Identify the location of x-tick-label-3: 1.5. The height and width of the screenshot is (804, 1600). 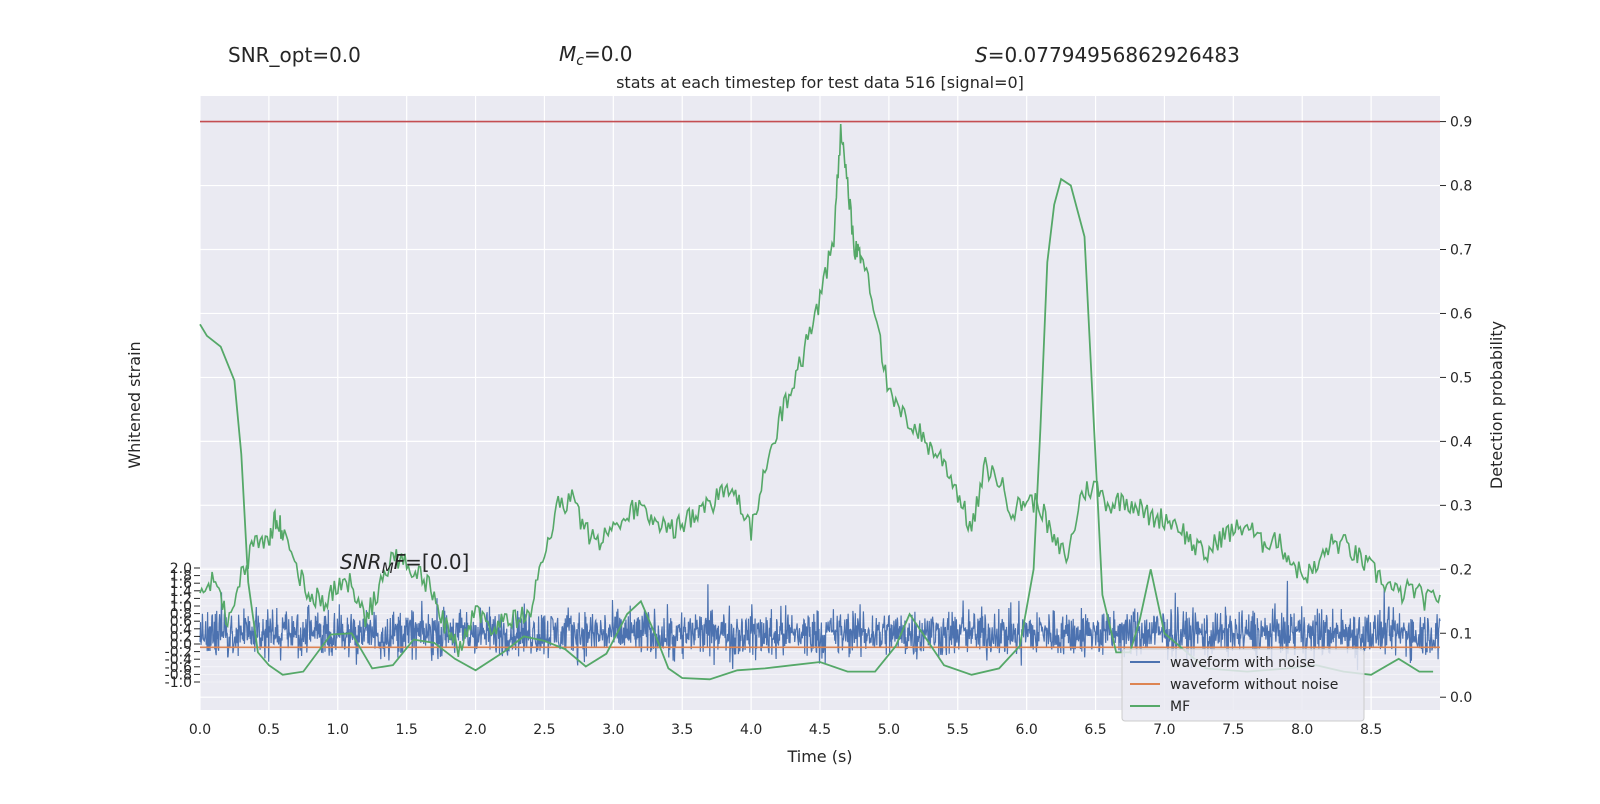
(407, 730).